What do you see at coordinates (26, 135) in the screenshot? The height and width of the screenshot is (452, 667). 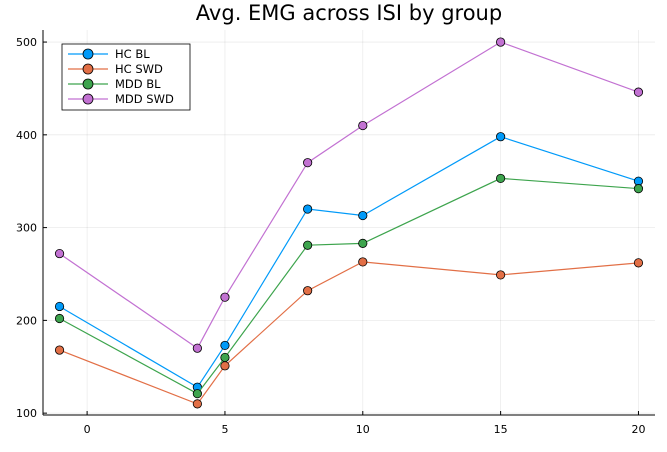 I see `y-tick-label: 400` at bounding box center [26, 135].